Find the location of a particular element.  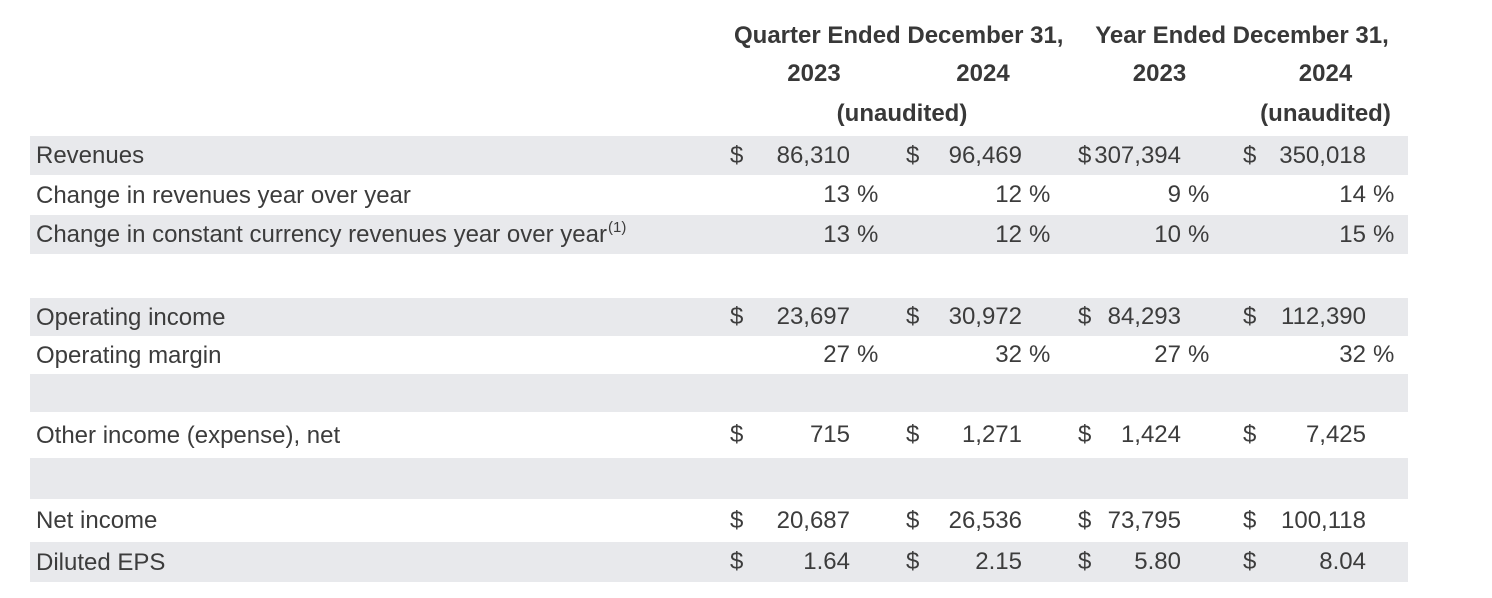

row-label: Diluted EPS is located at coordinates (101, 562).